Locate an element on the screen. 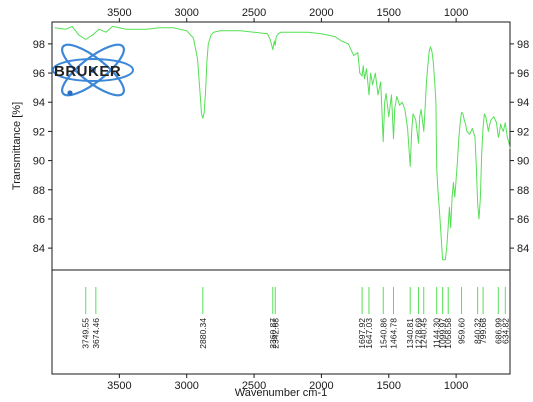  peak-label: 1540.86 is located at coordinates (383, 333).